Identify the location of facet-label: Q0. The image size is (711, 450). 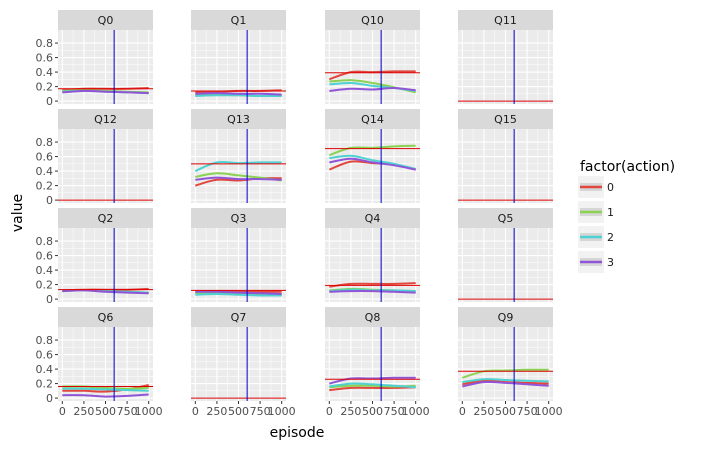
(106, 20).